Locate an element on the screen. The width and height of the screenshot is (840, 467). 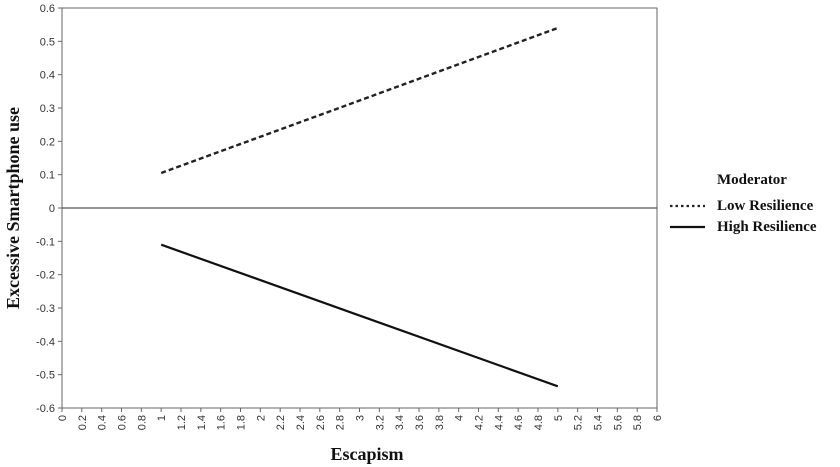
y-tick-label: 0.2 is located at coordinates (47, 142).